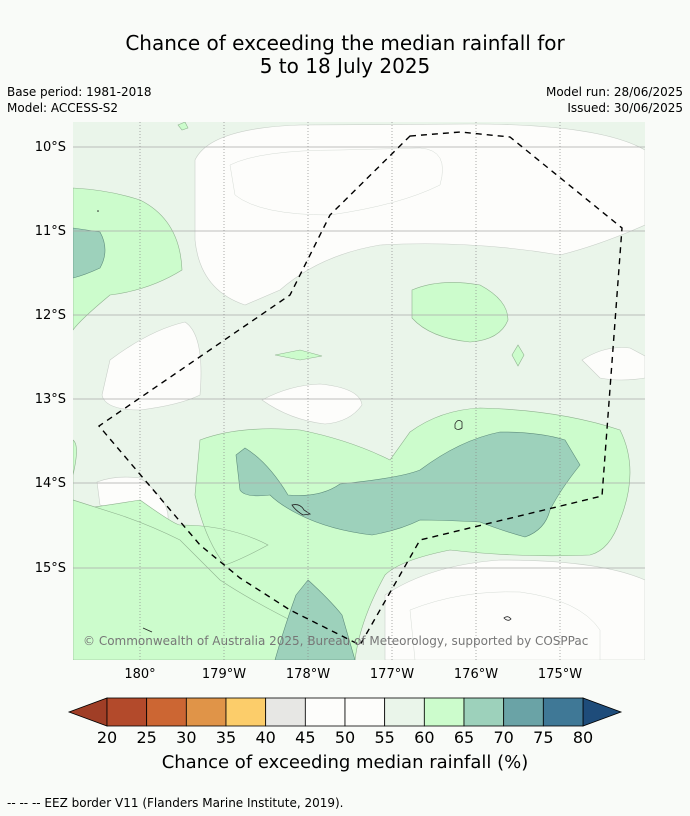 The height and width of the screenshot is (816, 690). Describe the element at coordinates (226, 737) in the screenshot. I see `colorbar-tick-label: 35` at that location.